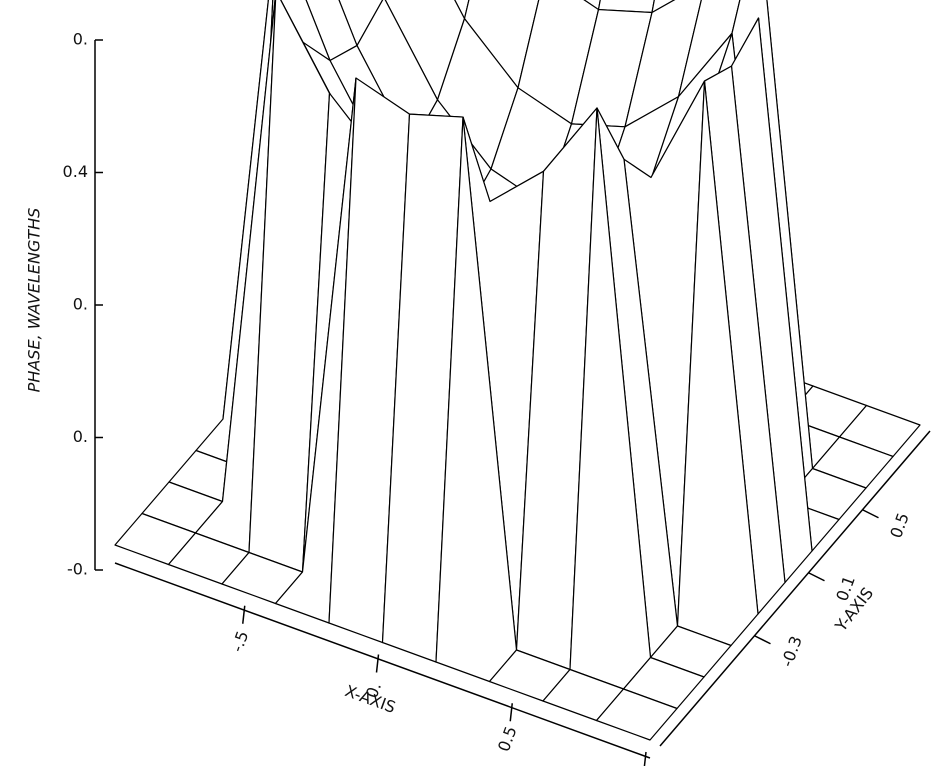 Image resolution: width=932 pixels, height=766 pixels. What do you see at coordinates (507, 739) in the screenshot?
I see `x-tick-label: 0.5` at bounding box center [507, 739].